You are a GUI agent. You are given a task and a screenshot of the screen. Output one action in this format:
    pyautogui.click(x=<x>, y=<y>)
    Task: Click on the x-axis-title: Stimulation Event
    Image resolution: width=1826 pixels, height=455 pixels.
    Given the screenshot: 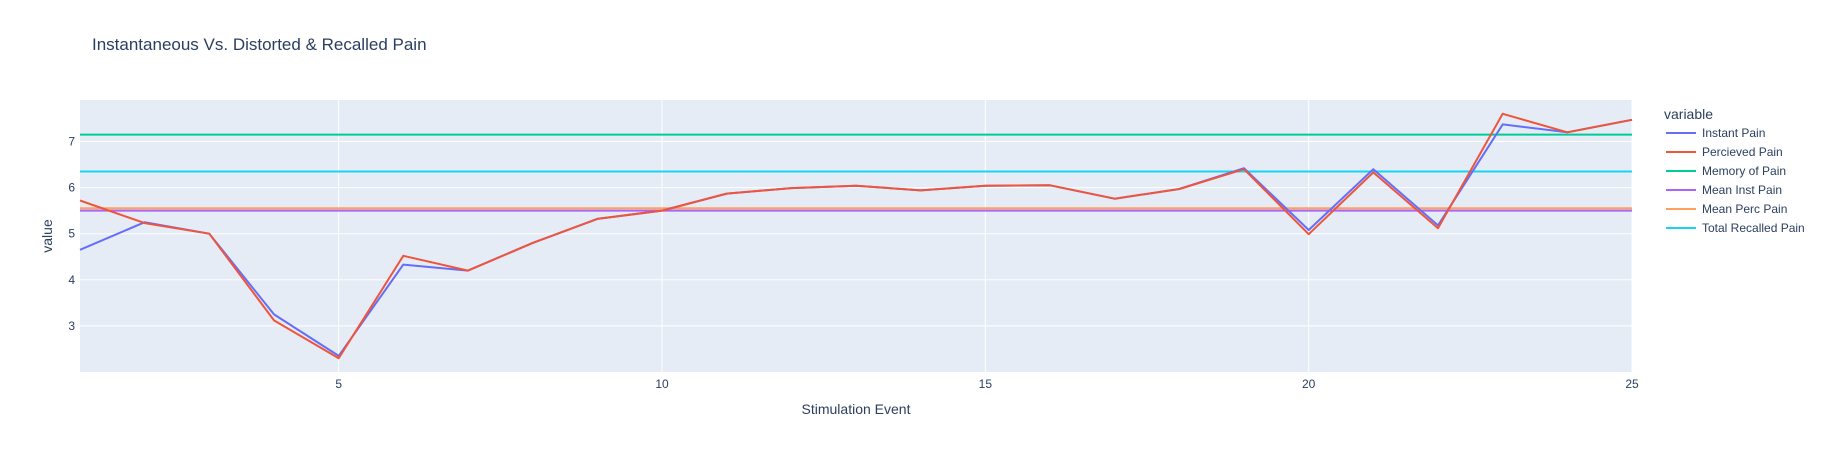 What is the action you would take?
    pyautogui.click(x=856, y=409)
    